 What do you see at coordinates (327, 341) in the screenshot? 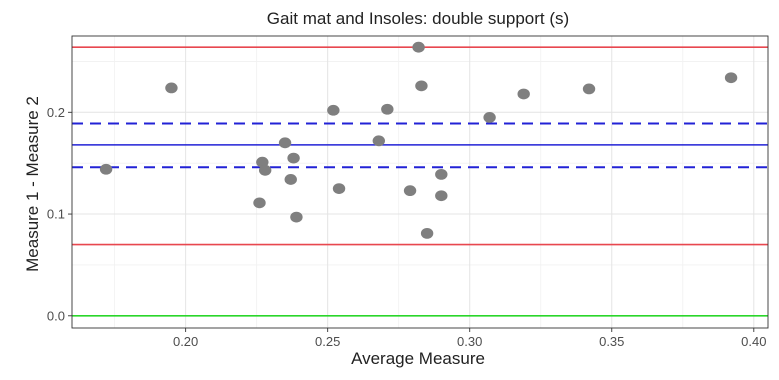
I see `x-tick-label: 0.25` at bounding box center [327, 341].